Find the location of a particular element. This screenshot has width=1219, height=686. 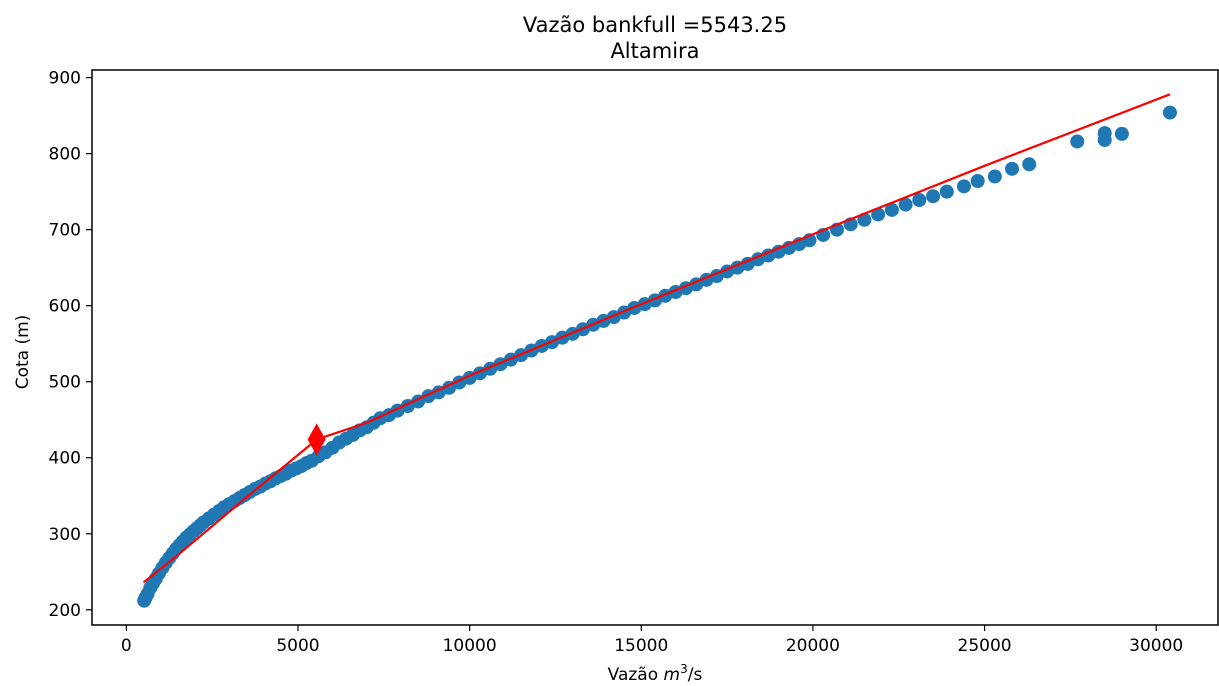

x-axis: 0 5000 10000 15000 20000 25000 30000 is located at coordinates (652, 640).